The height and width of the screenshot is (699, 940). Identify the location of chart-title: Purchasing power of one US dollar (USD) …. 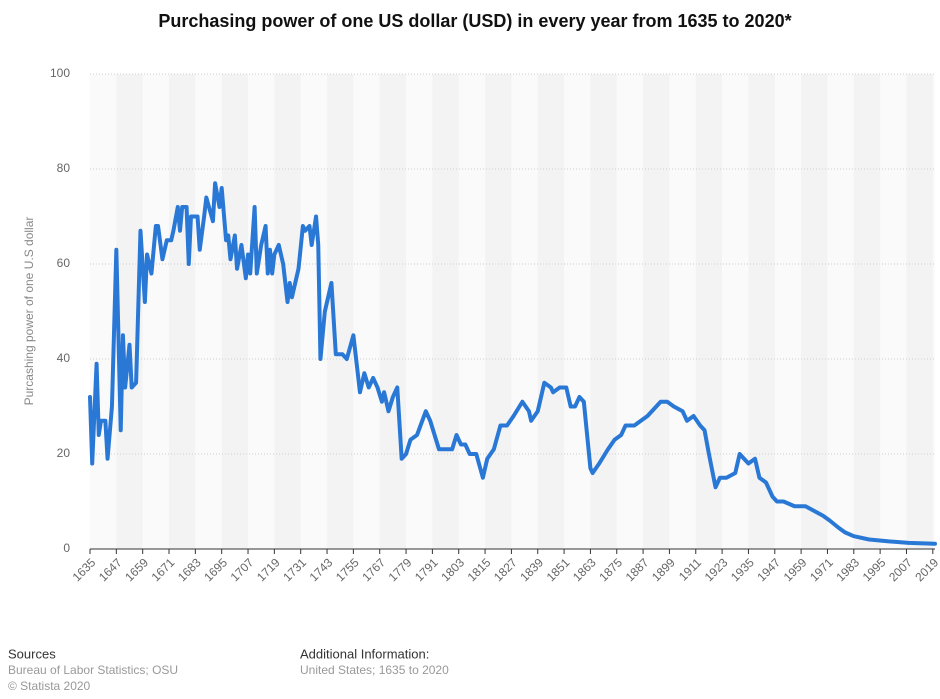
(474, 21).